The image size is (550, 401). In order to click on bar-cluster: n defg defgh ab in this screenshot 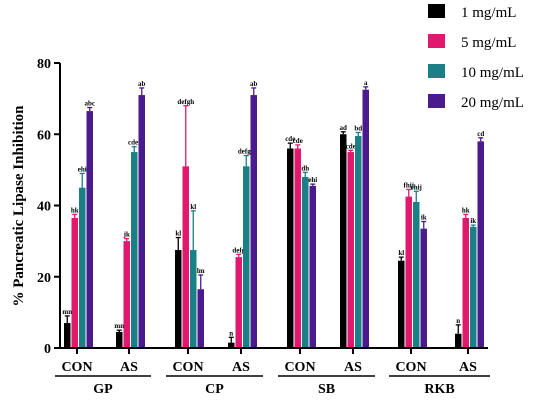, I will do `click(243, 214)`.